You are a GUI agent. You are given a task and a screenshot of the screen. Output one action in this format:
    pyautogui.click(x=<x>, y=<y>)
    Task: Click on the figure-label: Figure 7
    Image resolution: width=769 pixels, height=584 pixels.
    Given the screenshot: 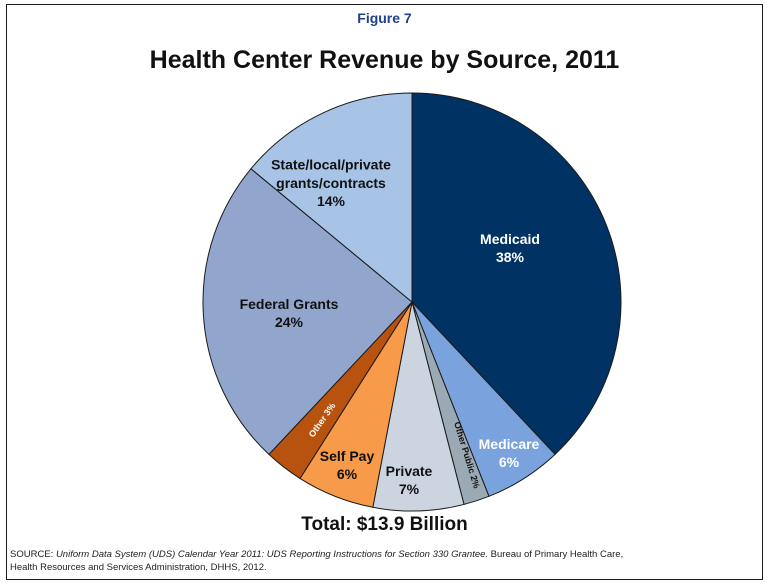 What is the action you would take?
    pyautogui.click(x=384, y=18)
    